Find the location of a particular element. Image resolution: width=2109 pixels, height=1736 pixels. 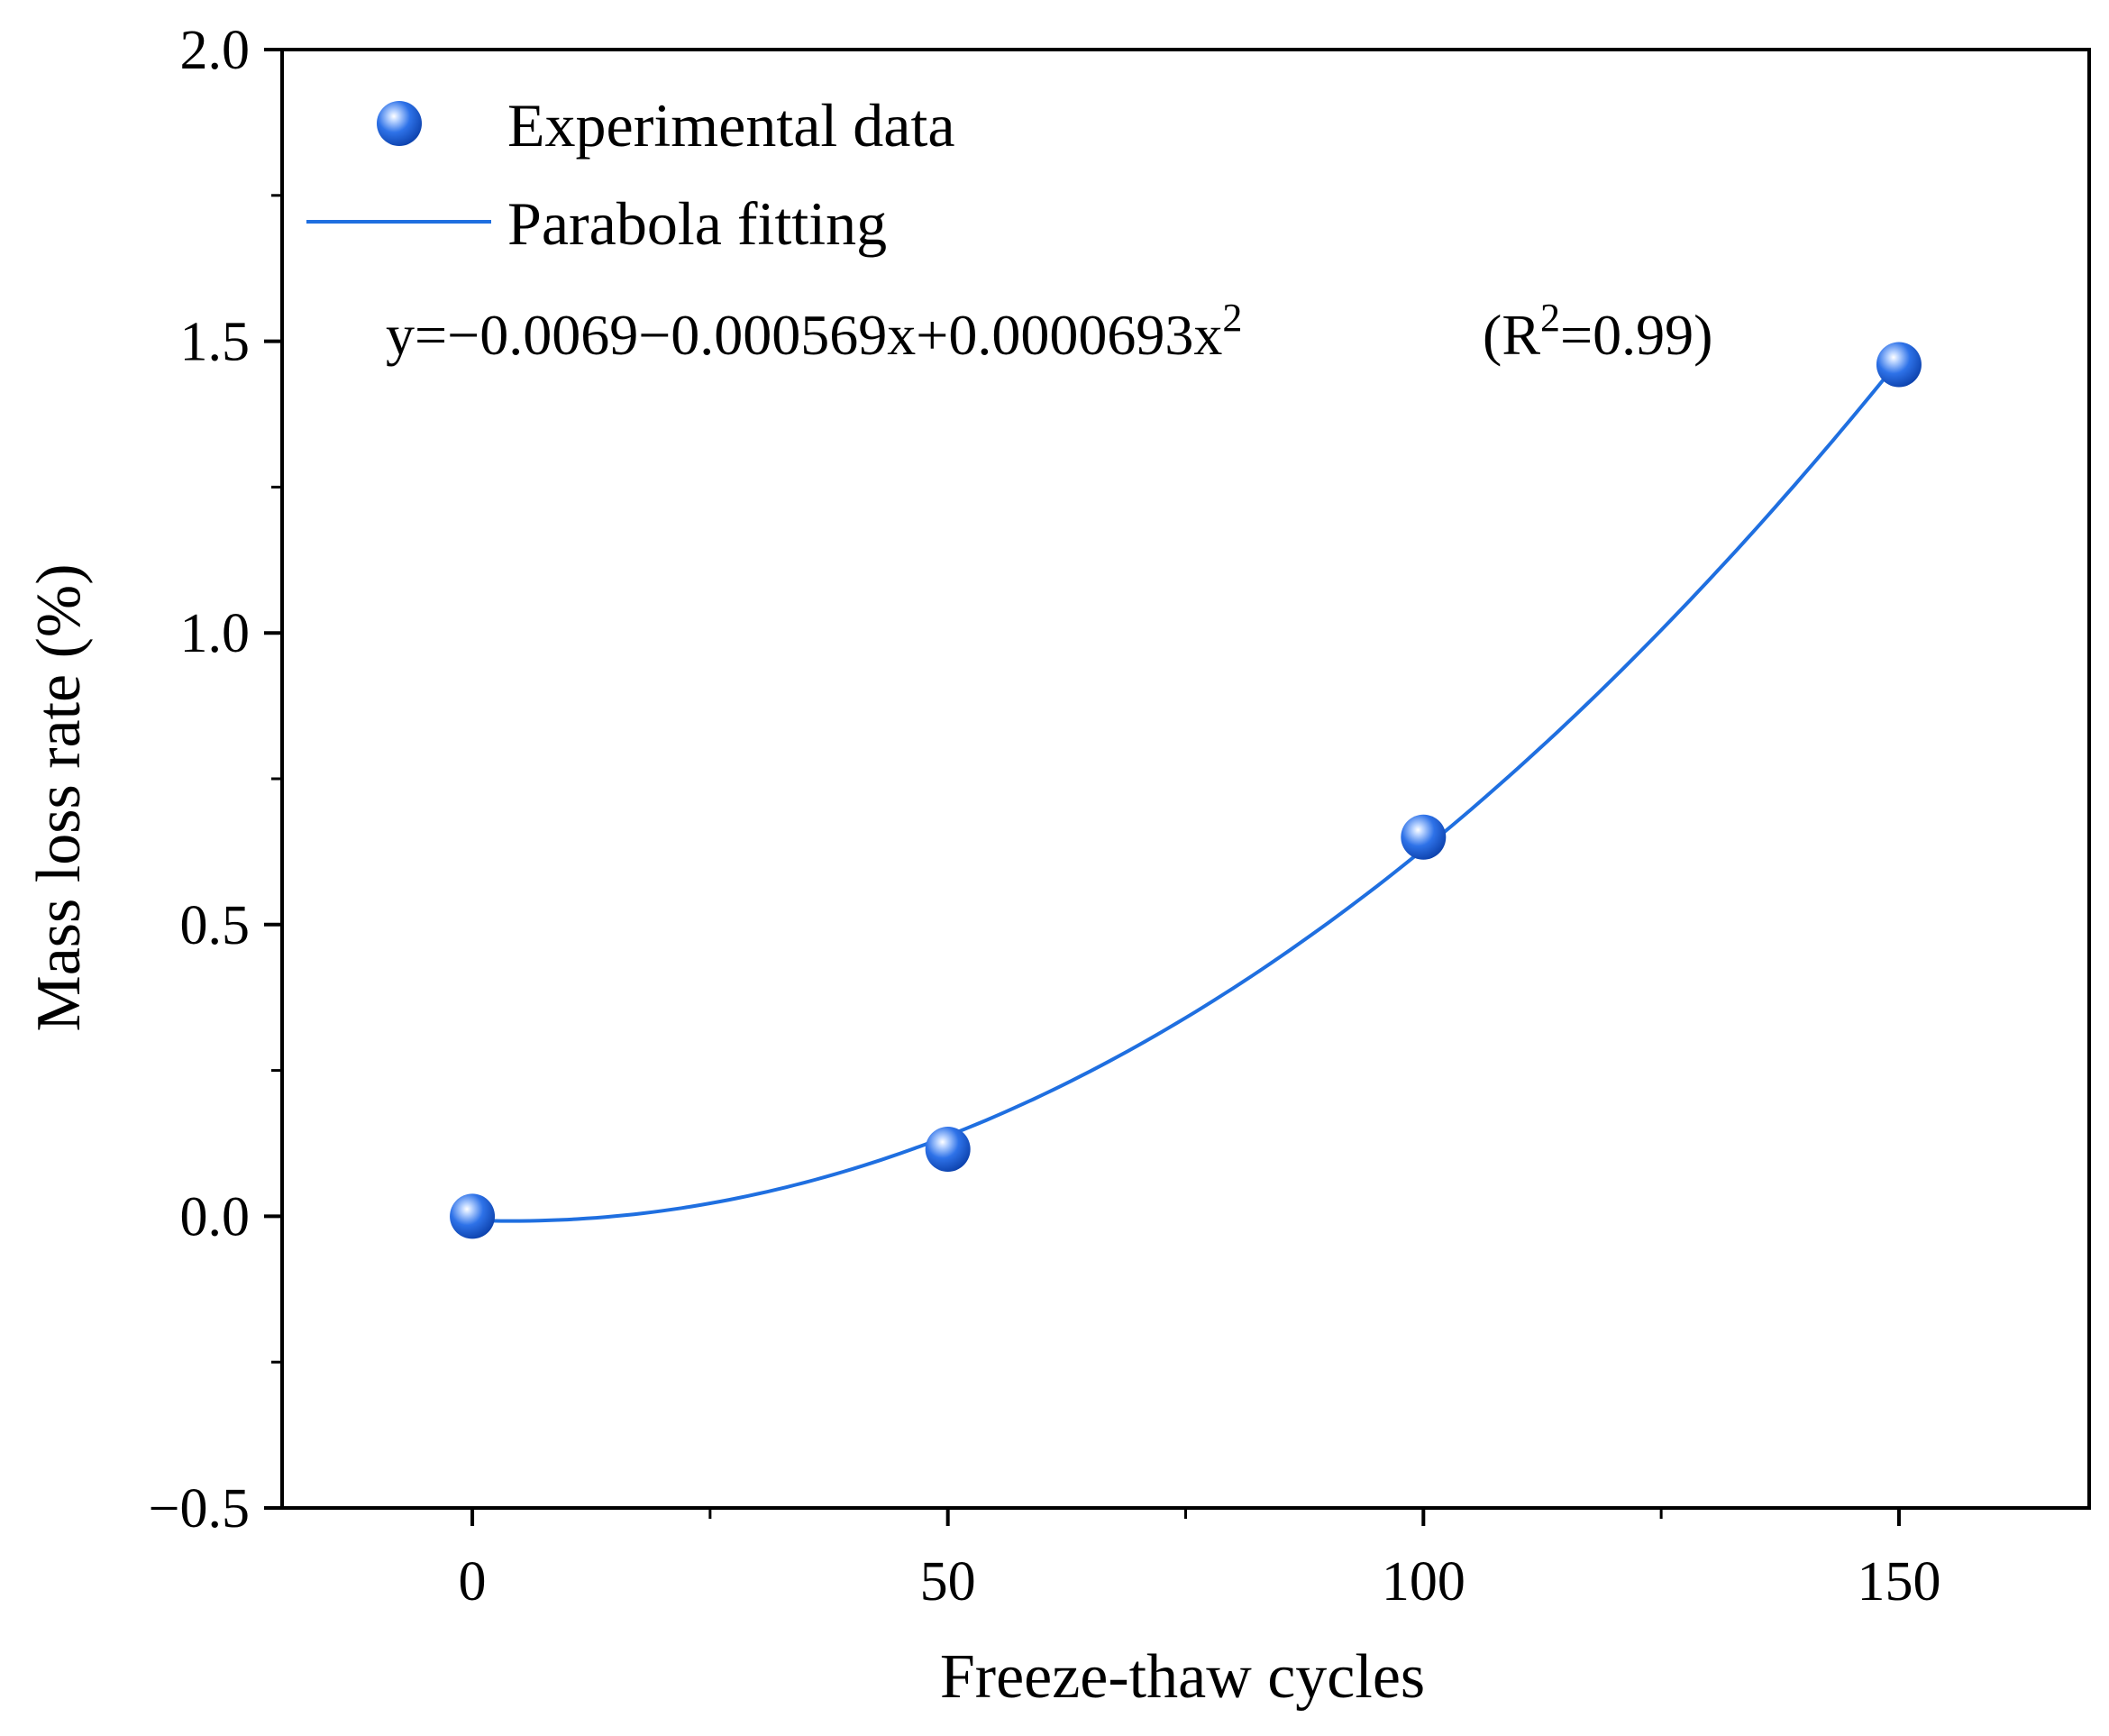

r-squared: (R2=0.99) is located at coordinates (1597, 331).